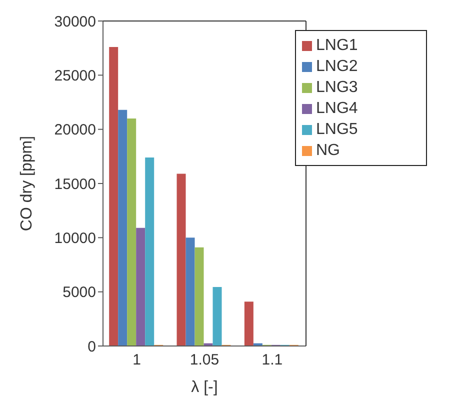 The image size is (449, 414). Describe the element at coordinates (75, 184) in the screenshot. I see `y-tick-label: 15000` at that location.